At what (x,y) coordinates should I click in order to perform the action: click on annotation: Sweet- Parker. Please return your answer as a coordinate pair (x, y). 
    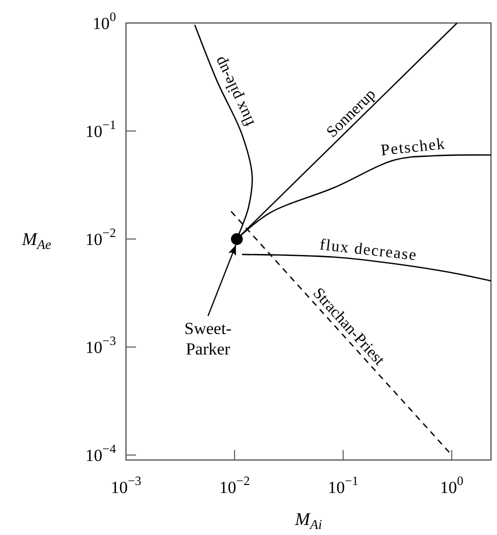
    Looking at the image, I should click on (208, 338).